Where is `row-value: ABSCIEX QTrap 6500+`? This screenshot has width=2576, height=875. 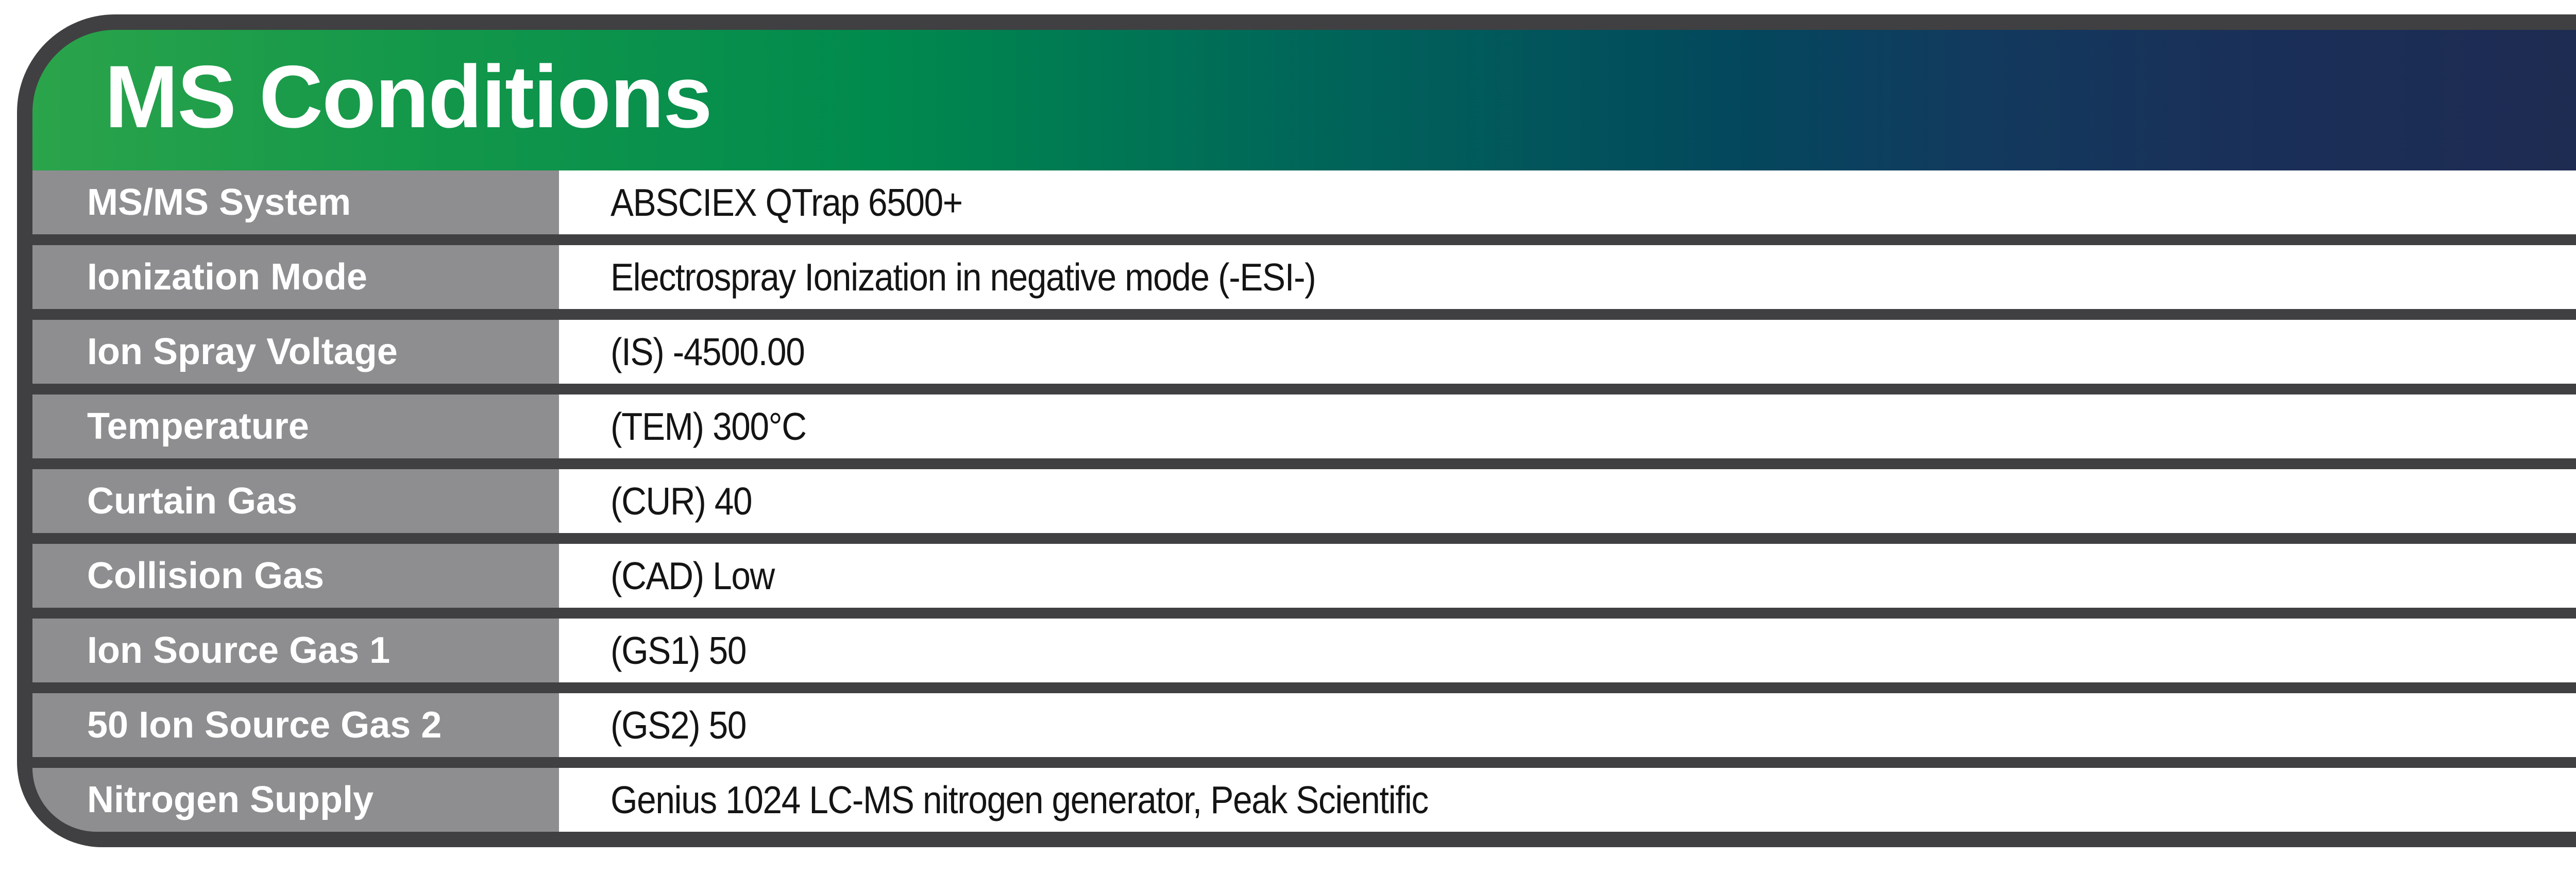
row-value: ABSCIEX QTrap 6500+ is located at coordinates (1567, 202).